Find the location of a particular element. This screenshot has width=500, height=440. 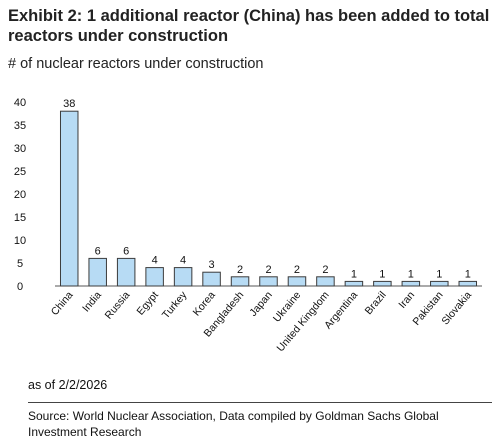

bar-iran is located at coordinates (411, 283).